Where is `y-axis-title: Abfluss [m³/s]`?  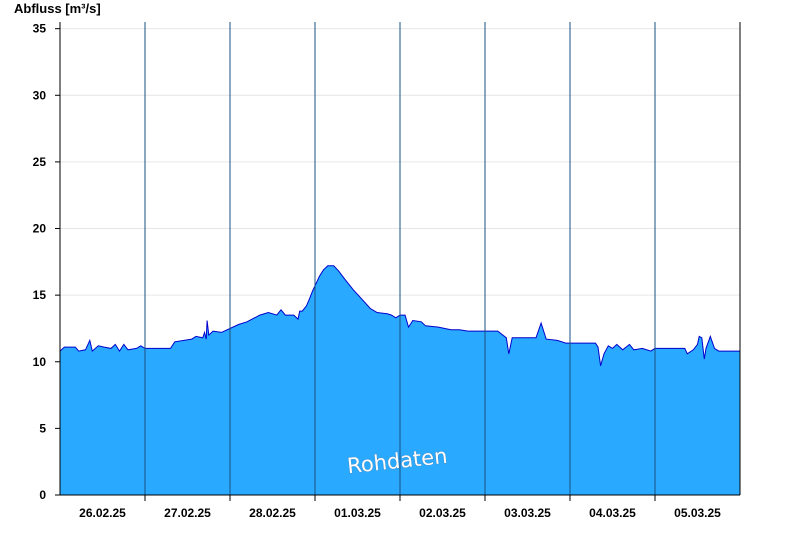 y-axis-title: Abfluss [m³/s] is located at coordinates (57, 8).